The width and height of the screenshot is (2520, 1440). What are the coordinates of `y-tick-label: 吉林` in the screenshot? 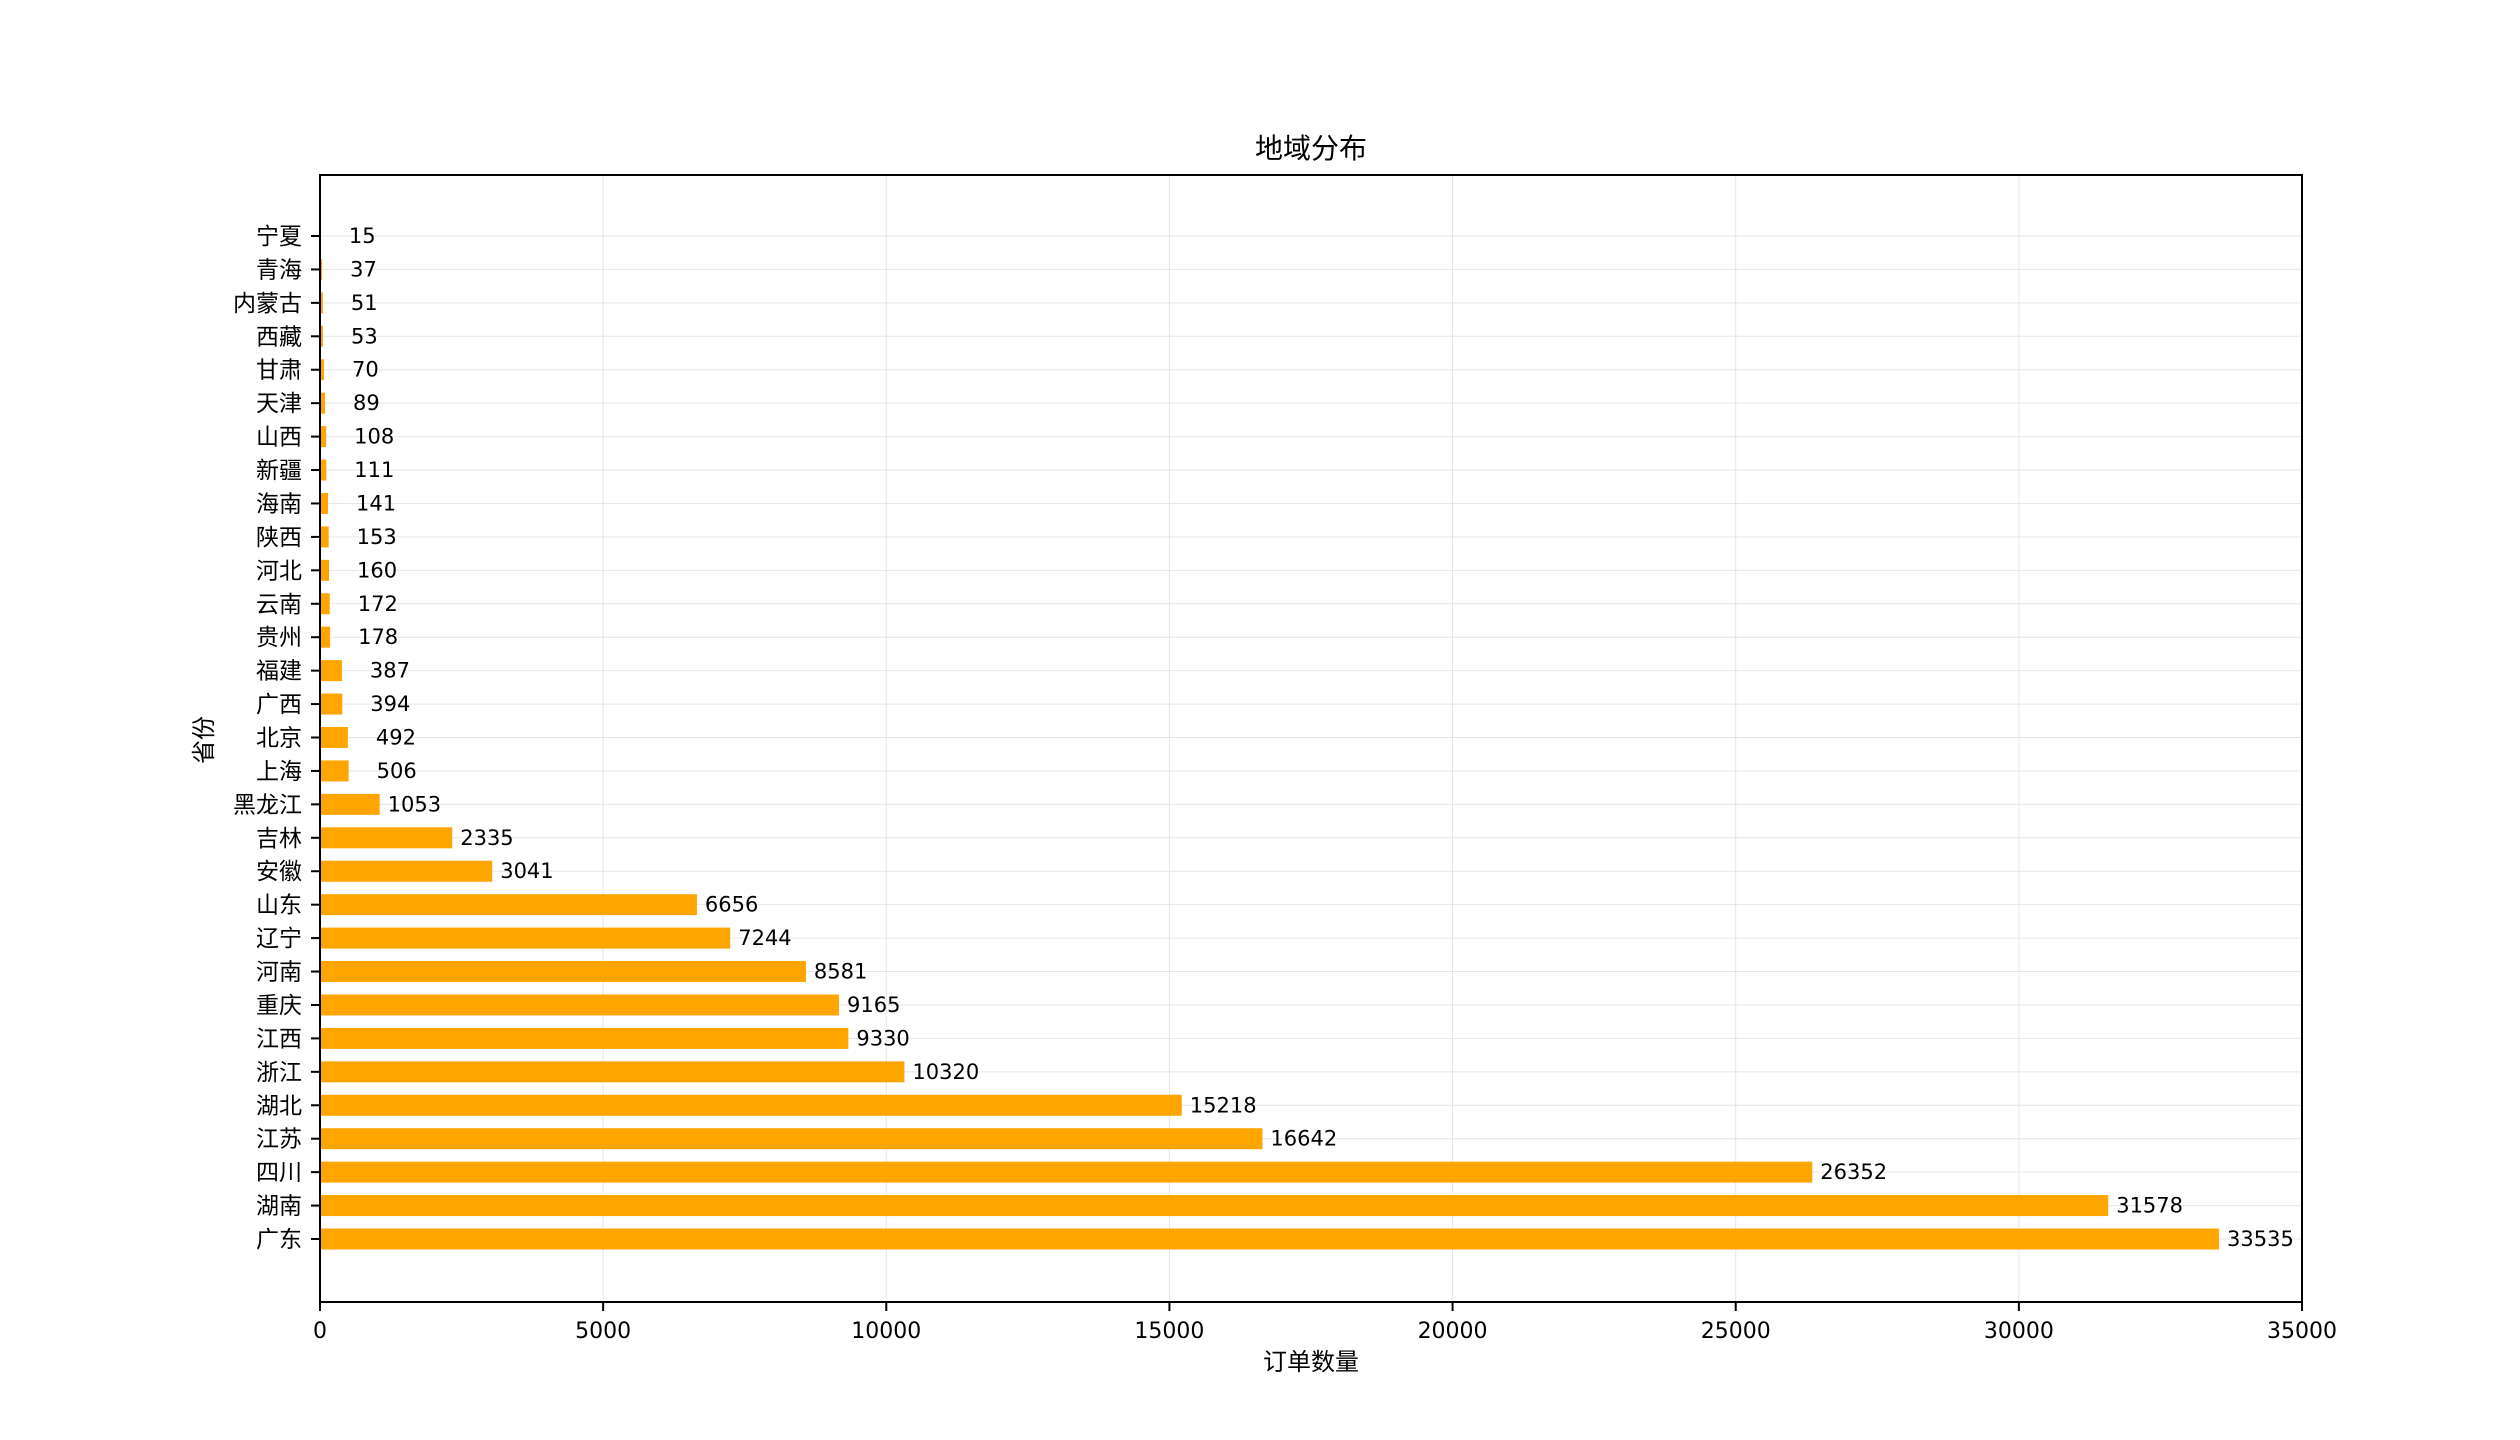 It's located at (279, 839).